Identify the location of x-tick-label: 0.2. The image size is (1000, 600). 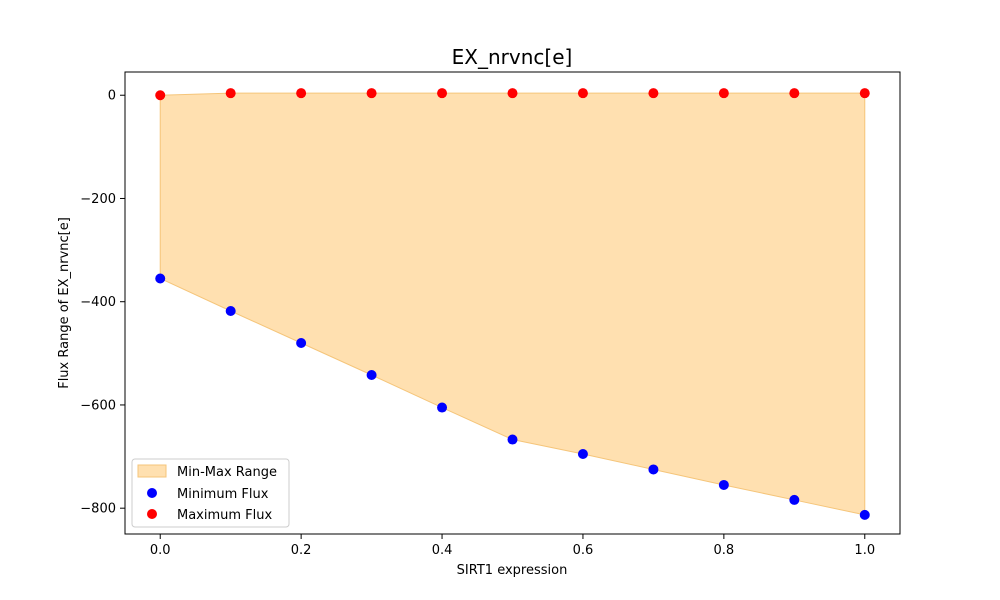
(301, 550).